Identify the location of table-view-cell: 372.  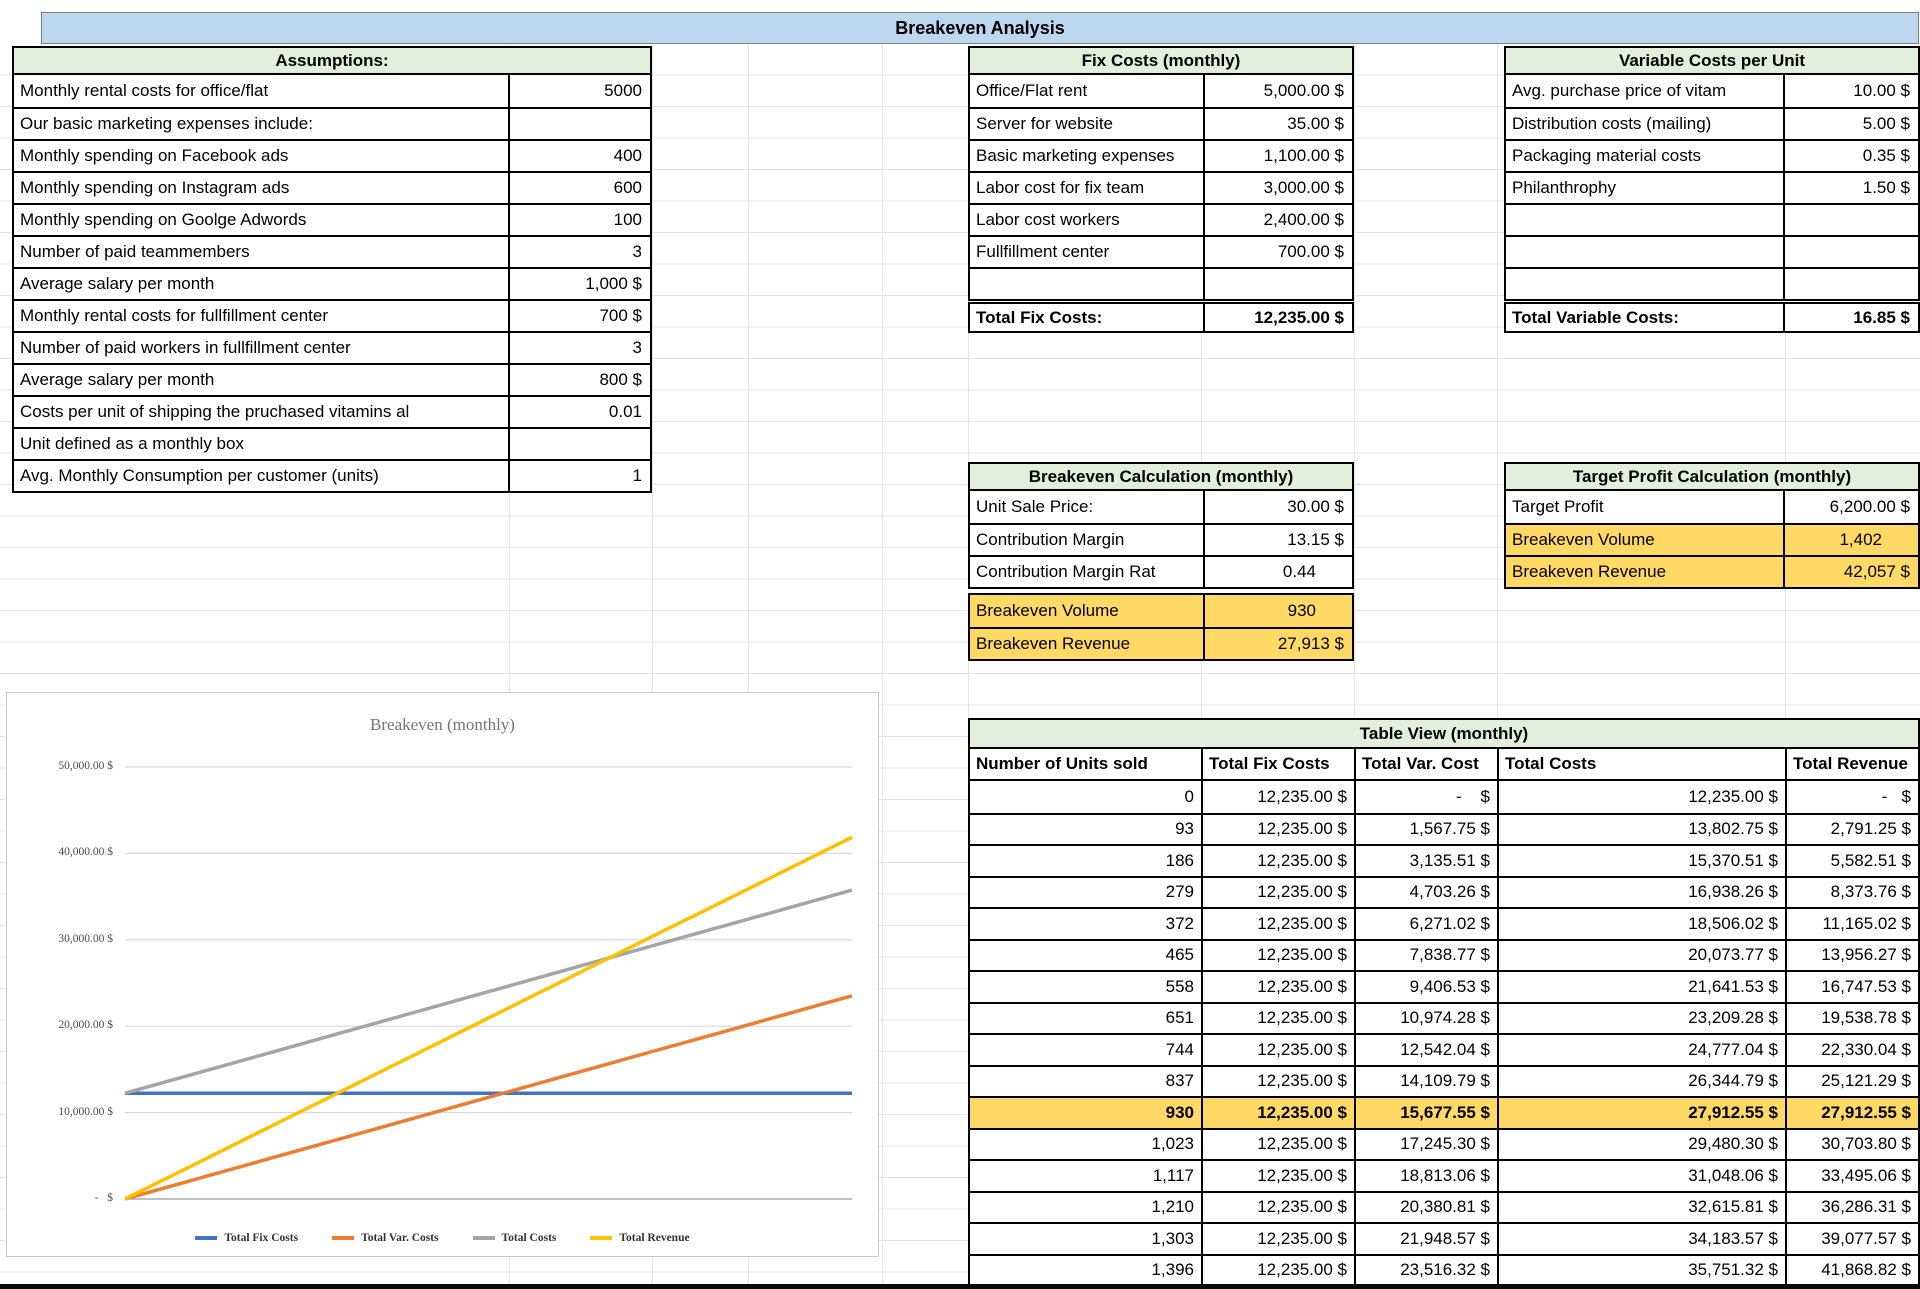
(1086, 924).